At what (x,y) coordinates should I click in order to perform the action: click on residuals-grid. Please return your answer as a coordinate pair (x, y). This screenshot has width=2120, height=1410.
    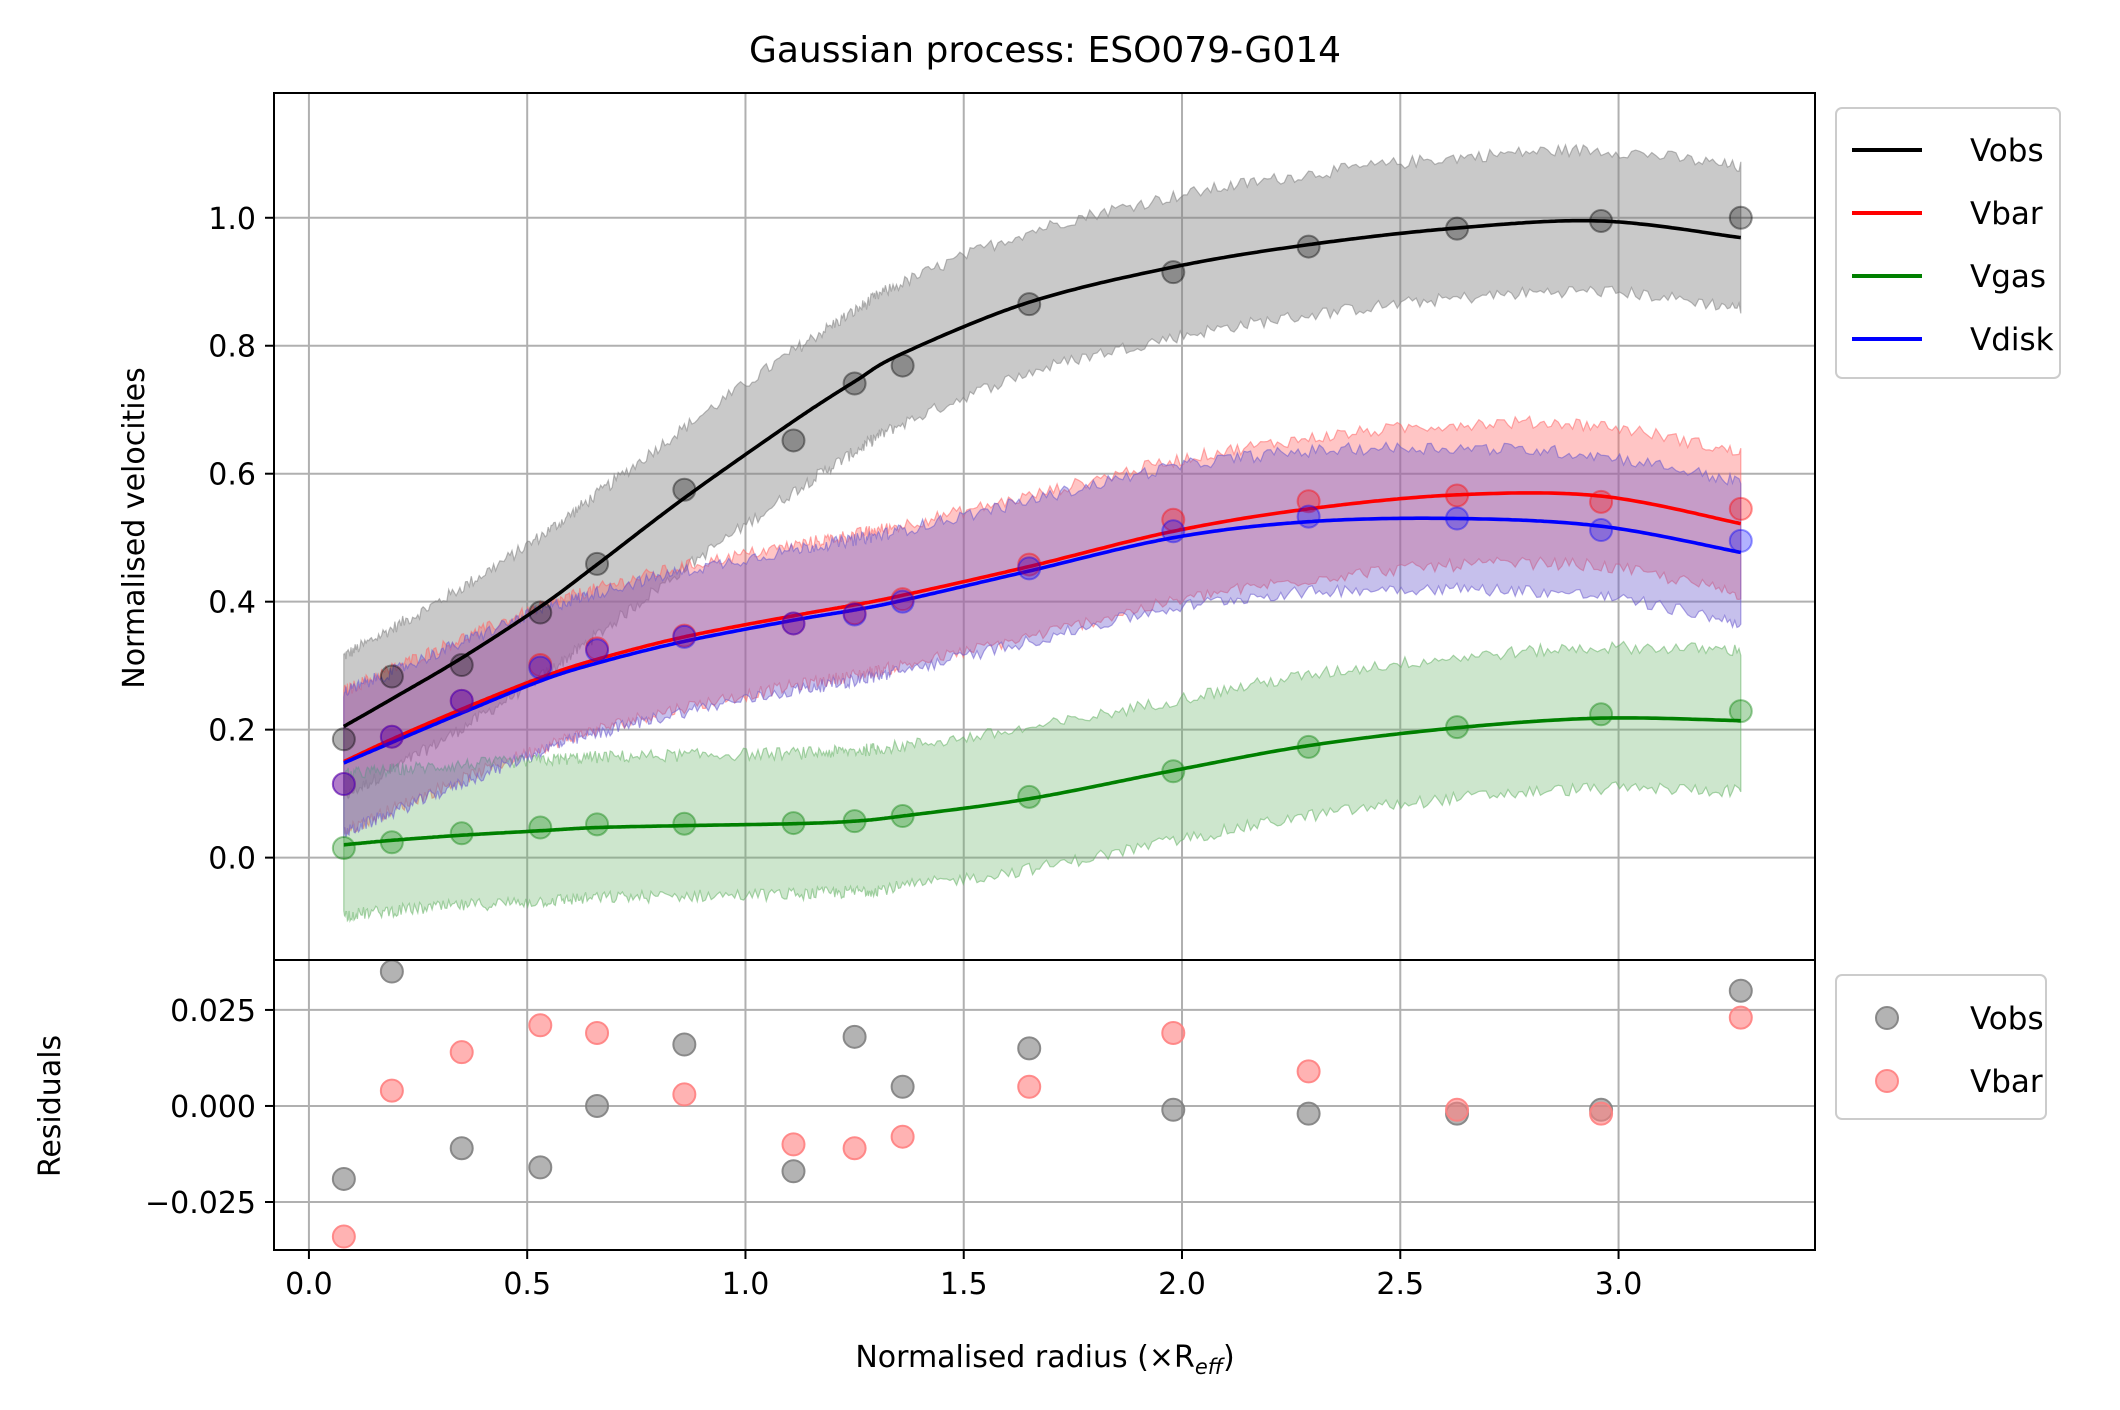
    Looking at the image, I should click on (1044, 1105).